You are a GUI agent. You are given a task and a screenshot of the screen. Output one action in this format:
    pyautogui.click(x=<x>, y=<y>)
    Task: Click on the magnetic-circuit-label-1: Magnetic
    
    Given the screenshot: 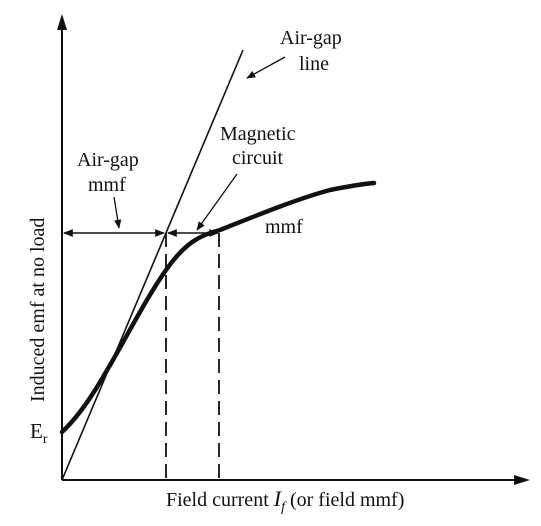 What is the action you would take?
    pyautogui.click(x=258, y=134)
    